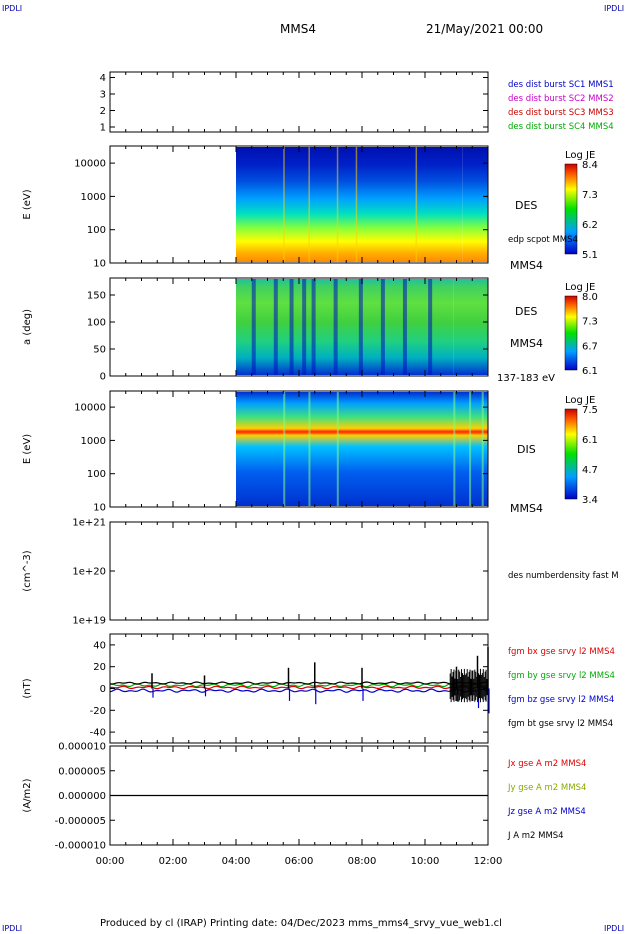  Describe the element at coordinates (546, 812) in the screenshot. I see `legend-entry: Jz gse A m2 MMS4` at that location.